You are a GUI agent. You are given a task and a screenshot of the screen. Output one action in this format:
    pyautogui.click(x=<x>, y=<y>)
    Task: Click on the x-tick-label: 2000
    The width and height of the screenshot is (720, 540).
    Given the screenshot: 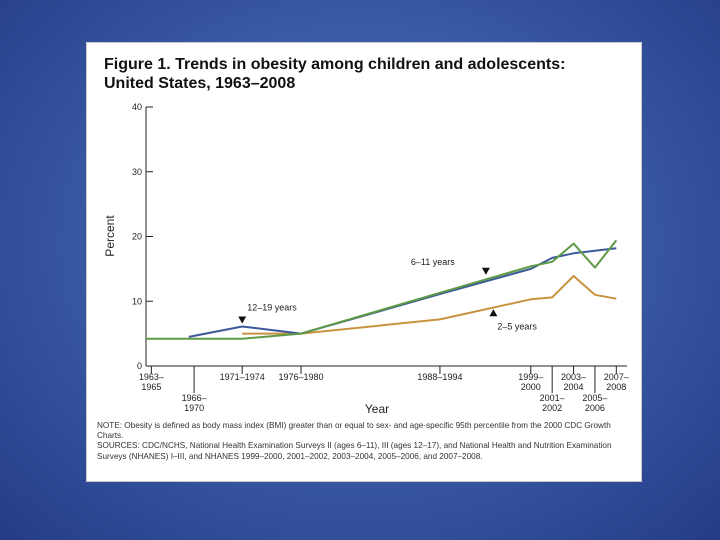 What is the action you would take?
    pyautogui.click(x=531, y=387)
    